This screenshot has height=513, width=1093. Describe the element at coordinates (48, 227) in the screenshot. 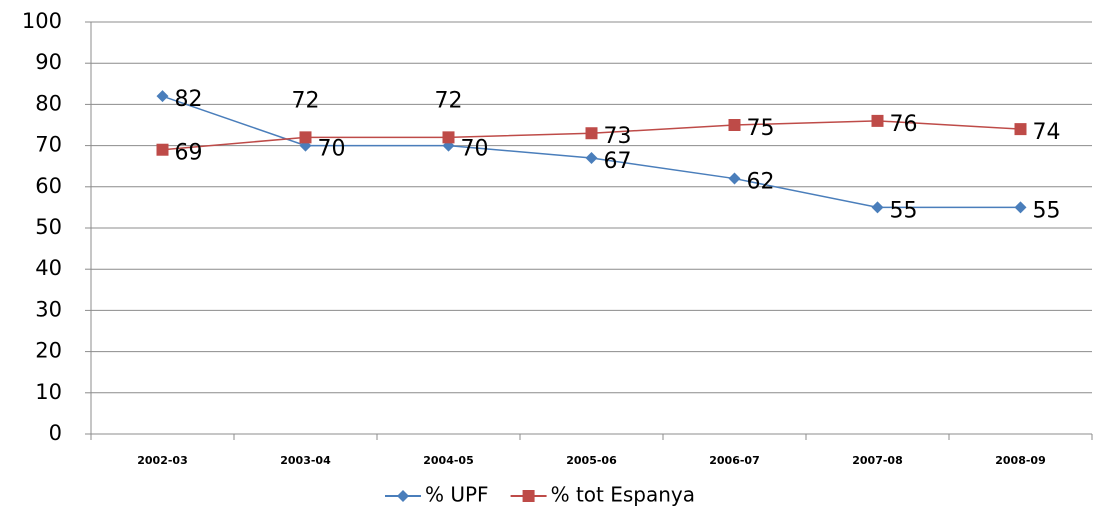

I see `y-tick-label: 50` at that location.